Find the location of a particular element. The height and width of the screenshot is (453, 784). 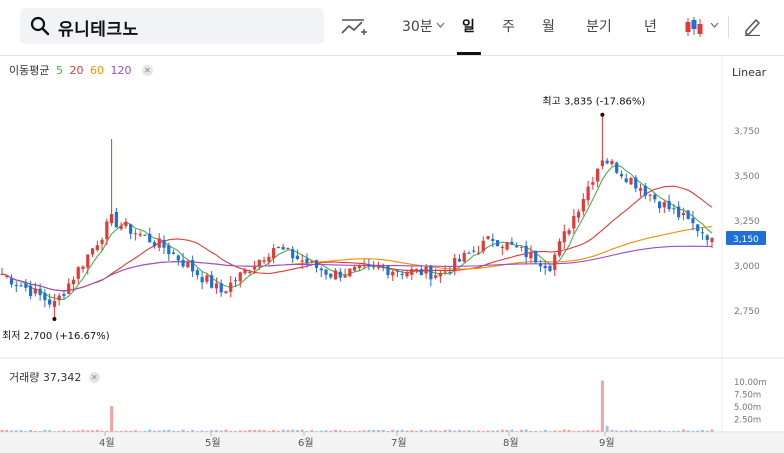

tab-quarter: 분기 is located at coordinates (599, 27).